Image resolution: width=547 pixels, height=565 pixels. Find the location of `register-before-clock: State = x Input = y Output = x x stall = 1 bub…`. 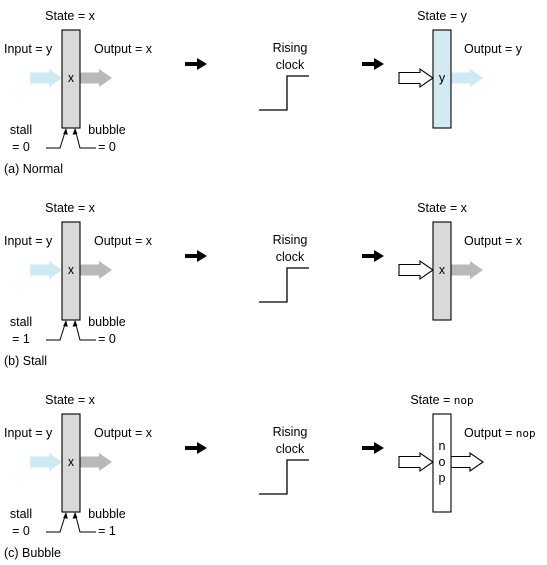

register-before-clock: State = x Input = y Output = x x stall = 1 bub… is located at coordinates (78, 273).